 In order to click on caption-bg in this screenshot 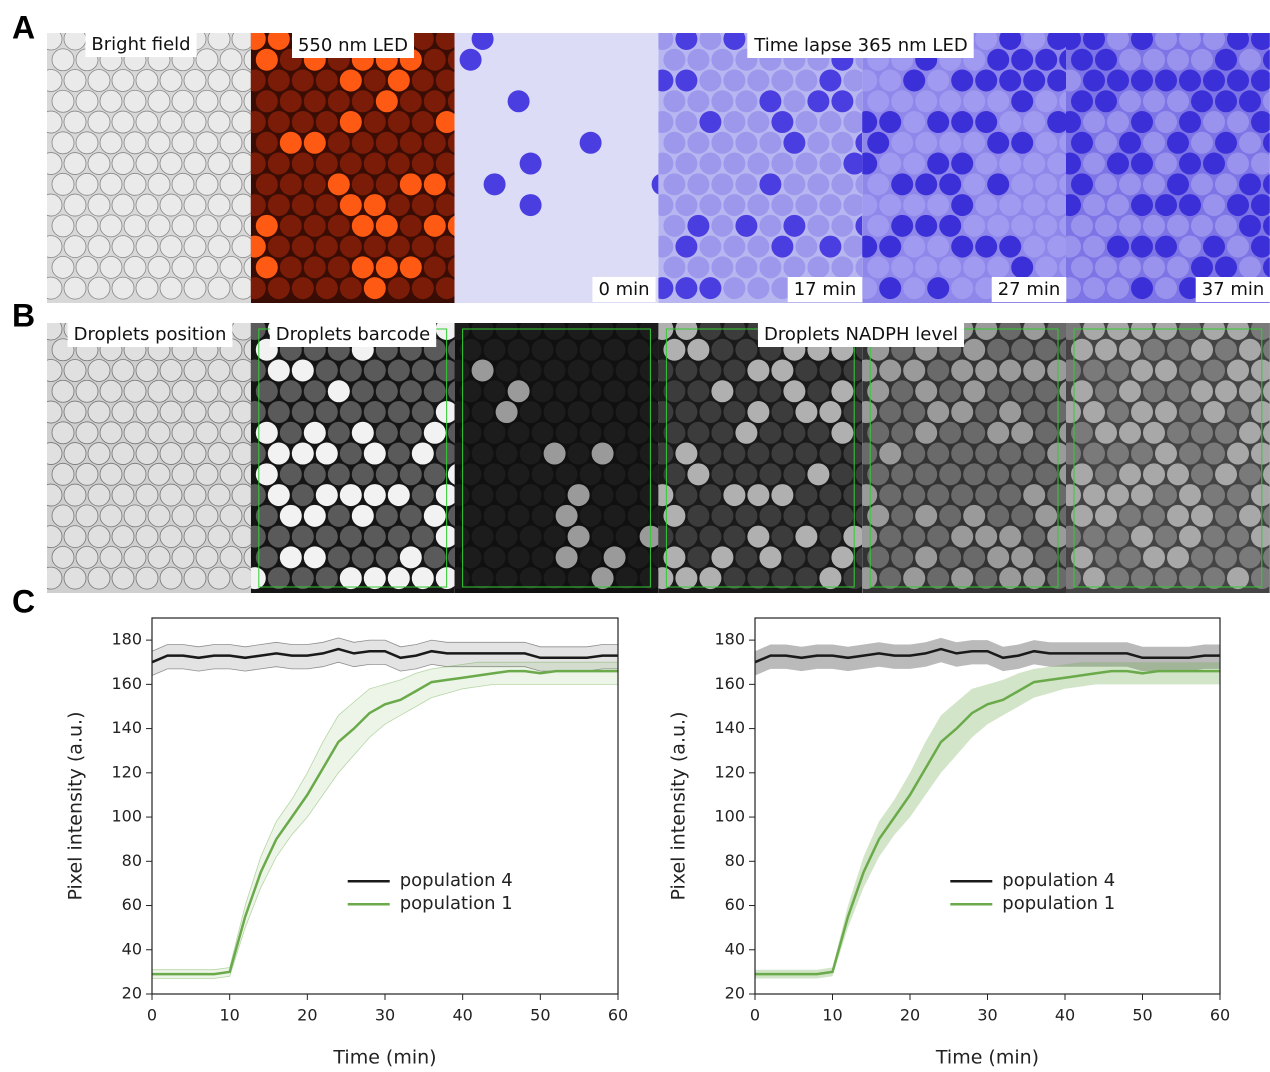, I will do `click(1029, 289)`.